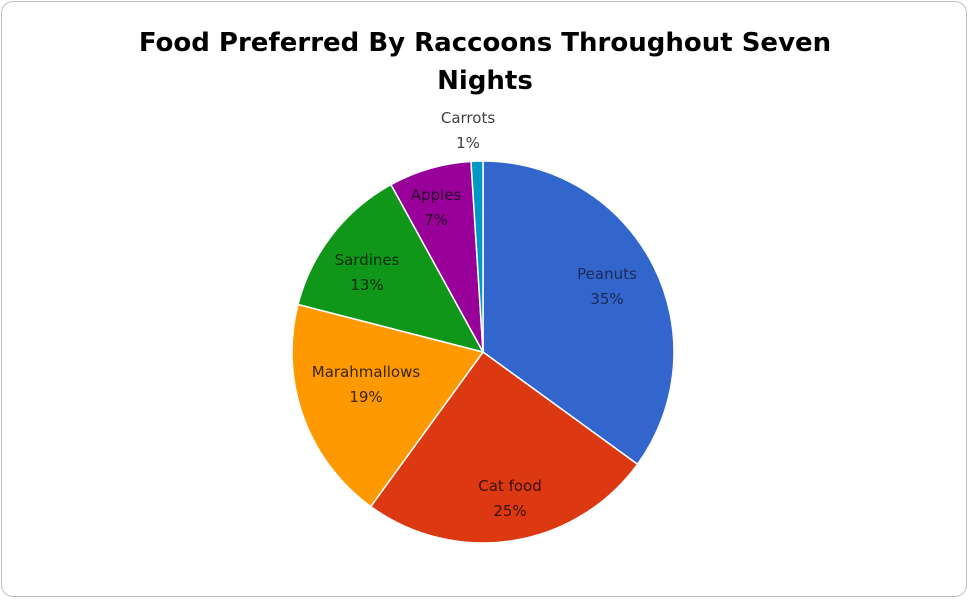 The image size is (970, 600). What do you see at coordinates (607, 274) in the screenshot?
I see `slice-label-peanuts: Peanuts` at bounding box center [607, 274].